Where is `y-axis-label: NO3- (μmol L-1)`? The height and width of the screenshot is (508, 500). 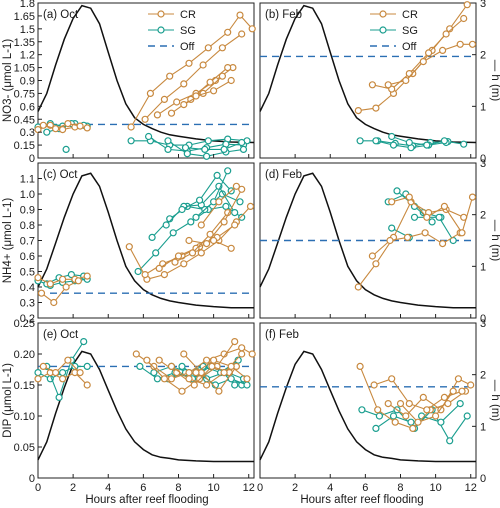
y-axis-label: NO3- (μmol L-1) is located at coordinates (8, 80).